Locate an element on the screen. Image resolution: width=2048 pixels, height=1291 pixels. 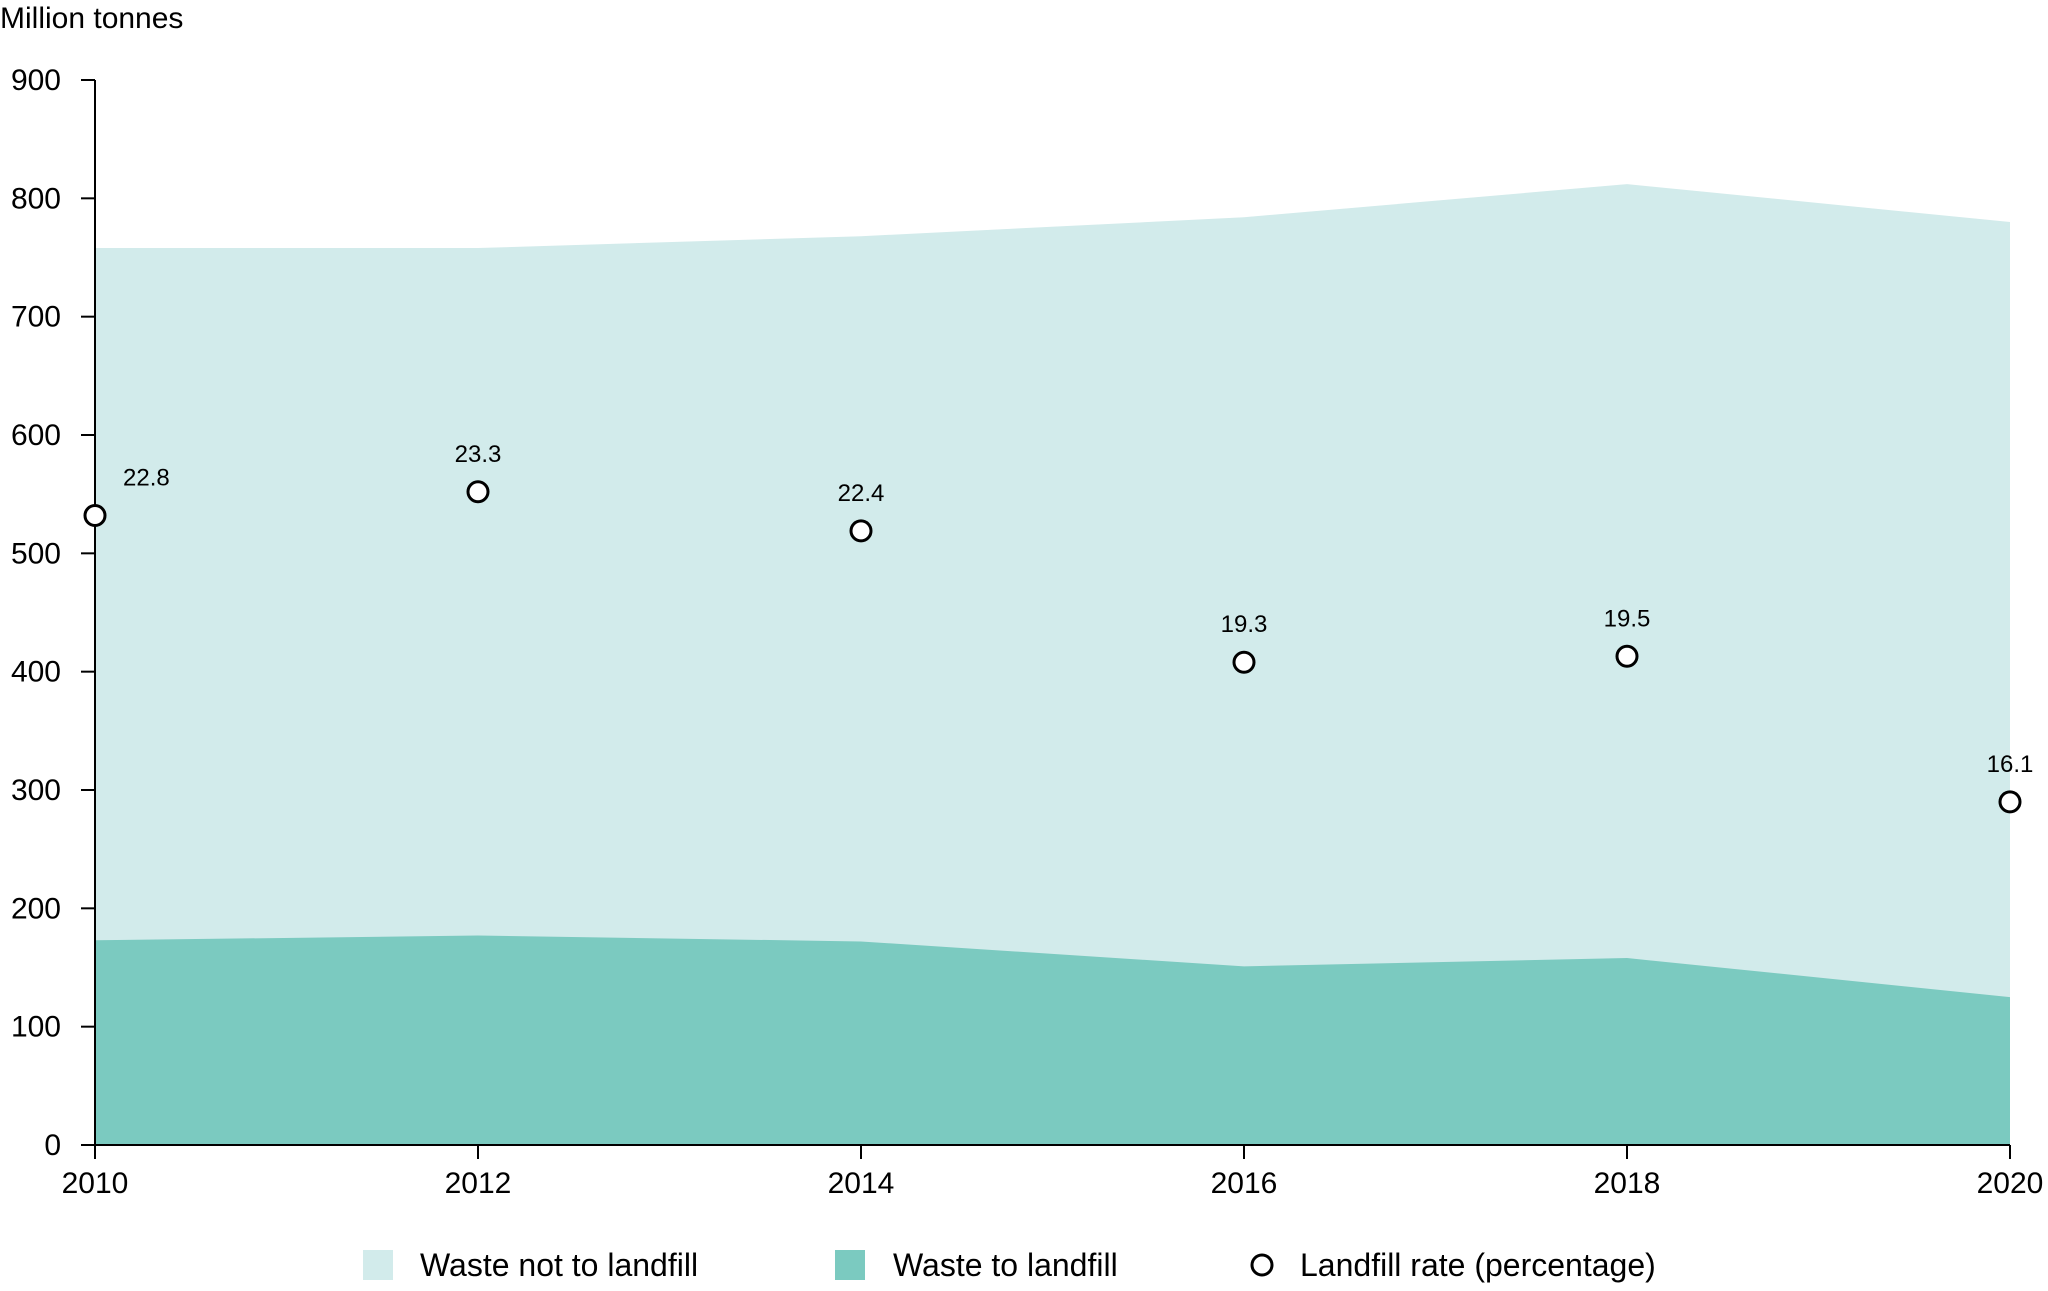
x-tick-label: 2020 is located at coordinates (2010, 1183).